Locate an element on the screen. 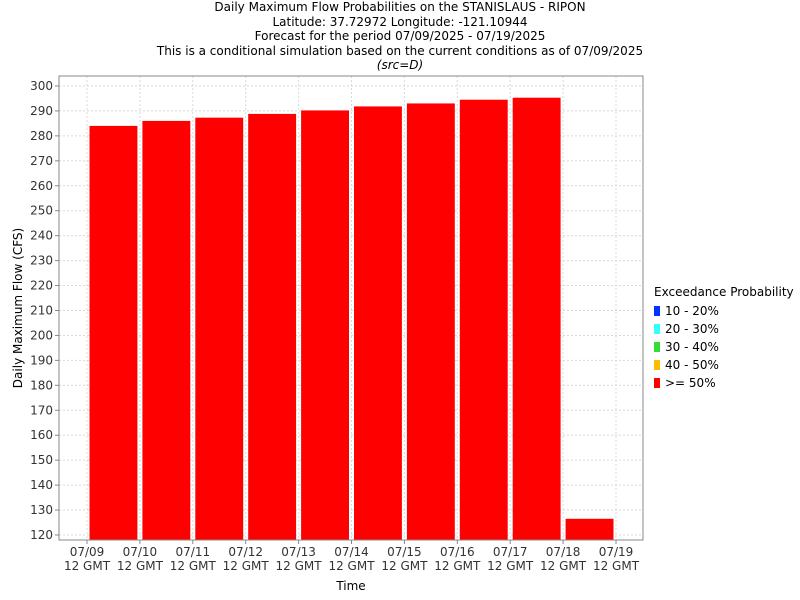 Image resolution: width=800 pixels, height=600 pixels. legend-label: >= 50% is located at coordinates (690, 383).